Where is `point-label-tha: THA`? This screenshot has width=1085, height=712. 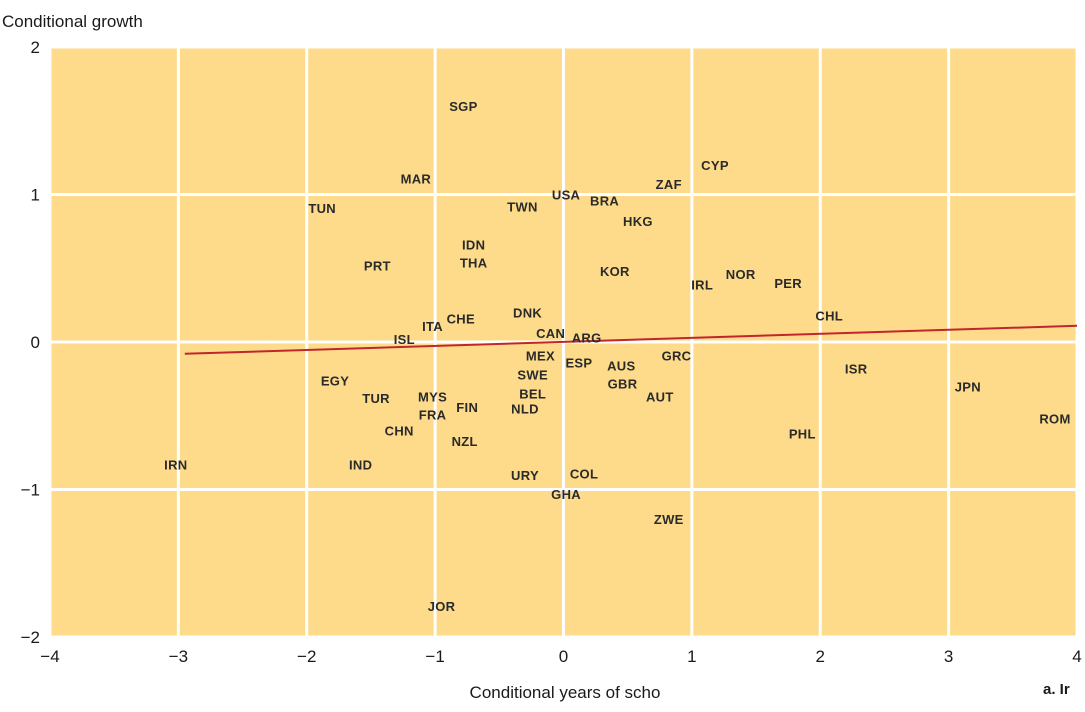 point-label-tha: THA is located at coordinates (474, 262).